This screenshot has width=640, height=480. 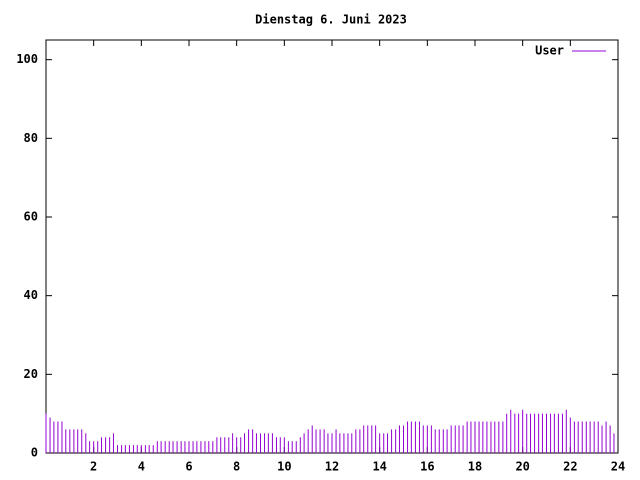 What do you see at coordinates (427, 467) in the screenshot?
I see `x-tick-label: 16` at bounding box center [427, 467].